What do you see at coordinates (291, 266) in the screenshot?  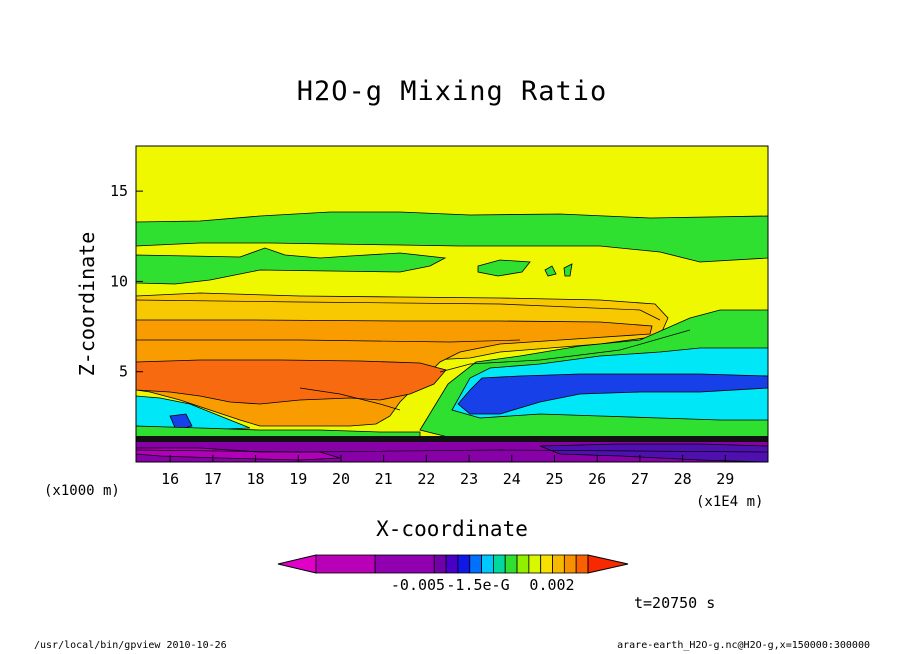 I see `middle-green-band` at bounding box center [291, 266].